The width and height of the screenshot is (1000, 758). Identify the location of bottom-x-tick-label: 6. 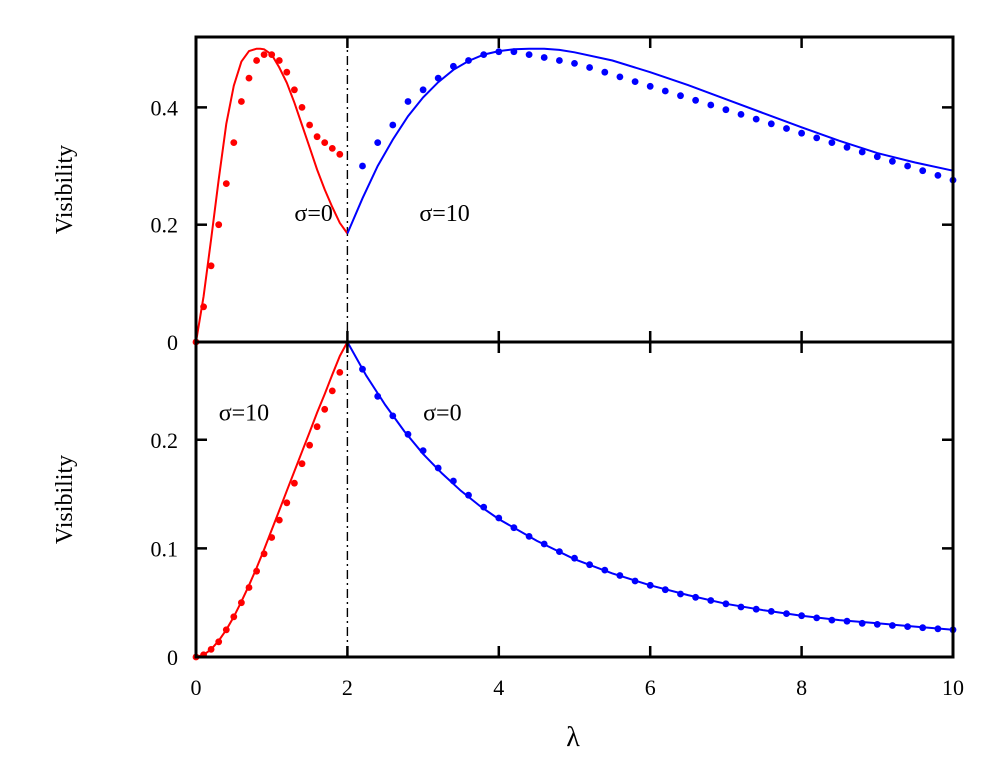
(650, 687).